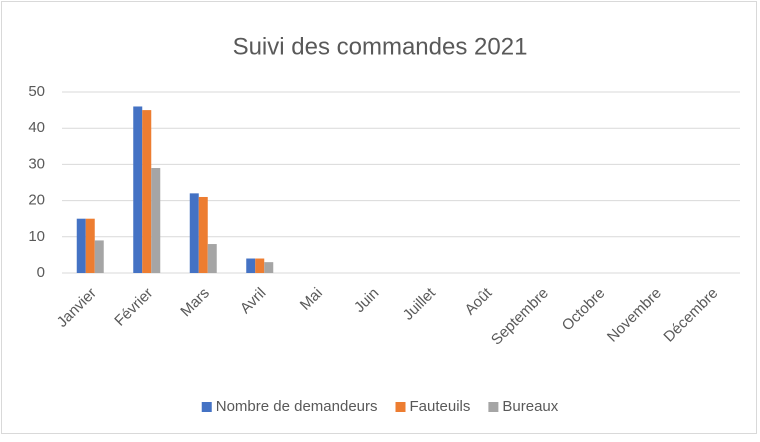 The height and width of the screenshot is (442, 760). What do you see at coordinates (36, 163) in the screenshot?
I see `y-tick-label: 30` at bounding box center [36, 163].